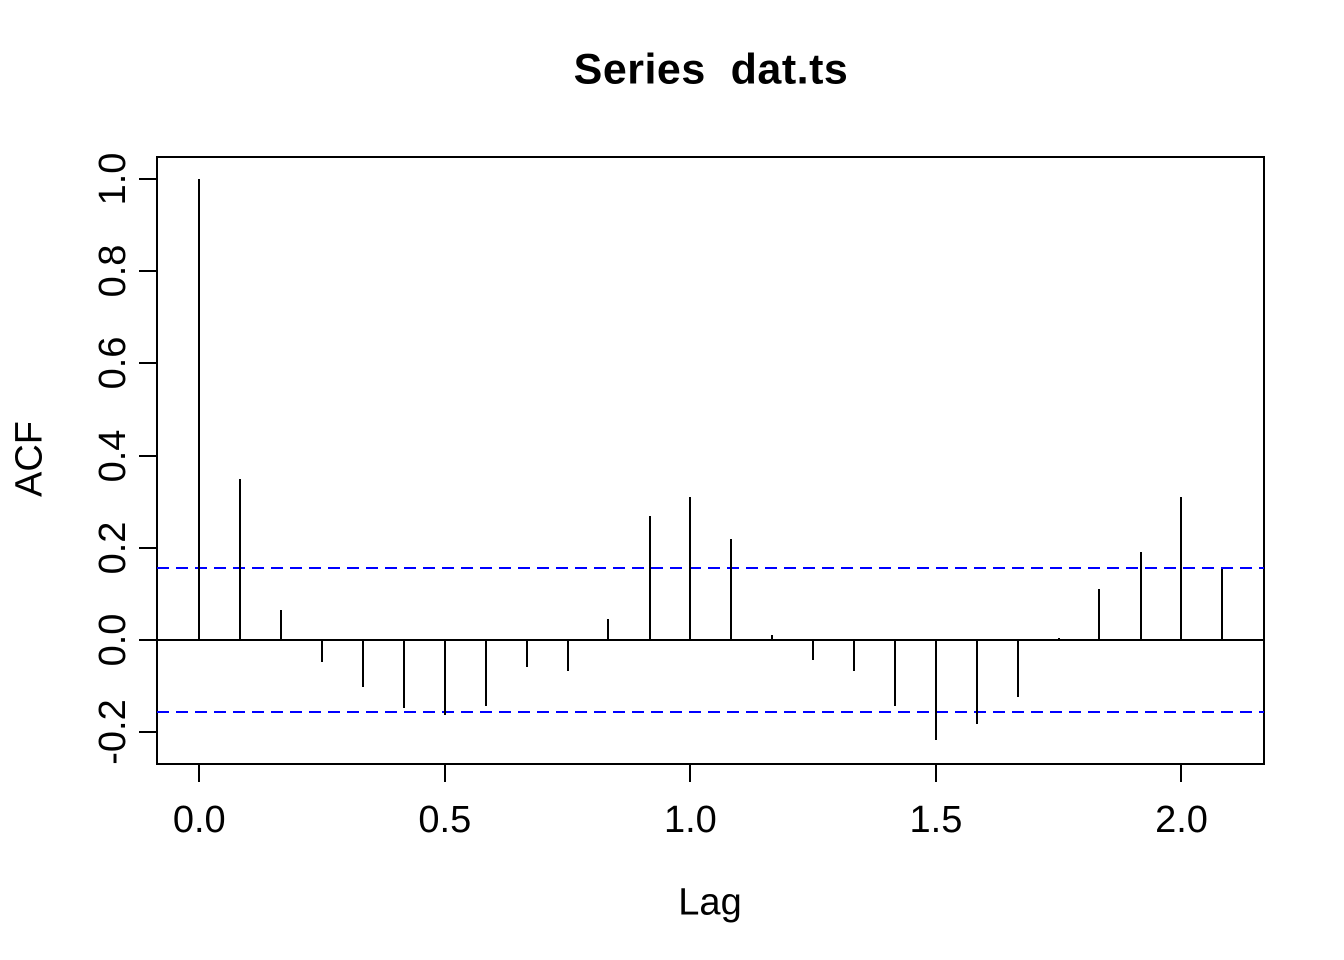 The height and width of the screenshot is (960, 1344). I want to click on confidence-interval-line-lower, so click(710, 712).